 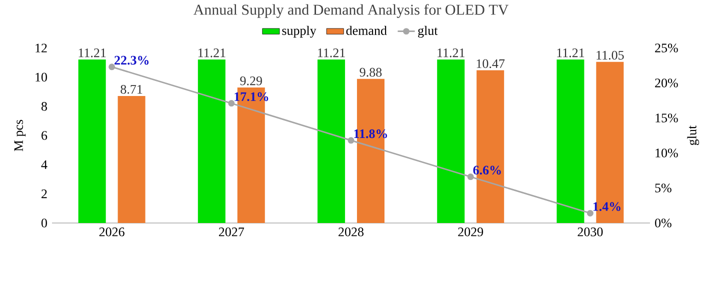 What do you see at coordinates (45, 135) in the screenshot?
I see `y-tick-label: 6` at bounding box center [45, 135].